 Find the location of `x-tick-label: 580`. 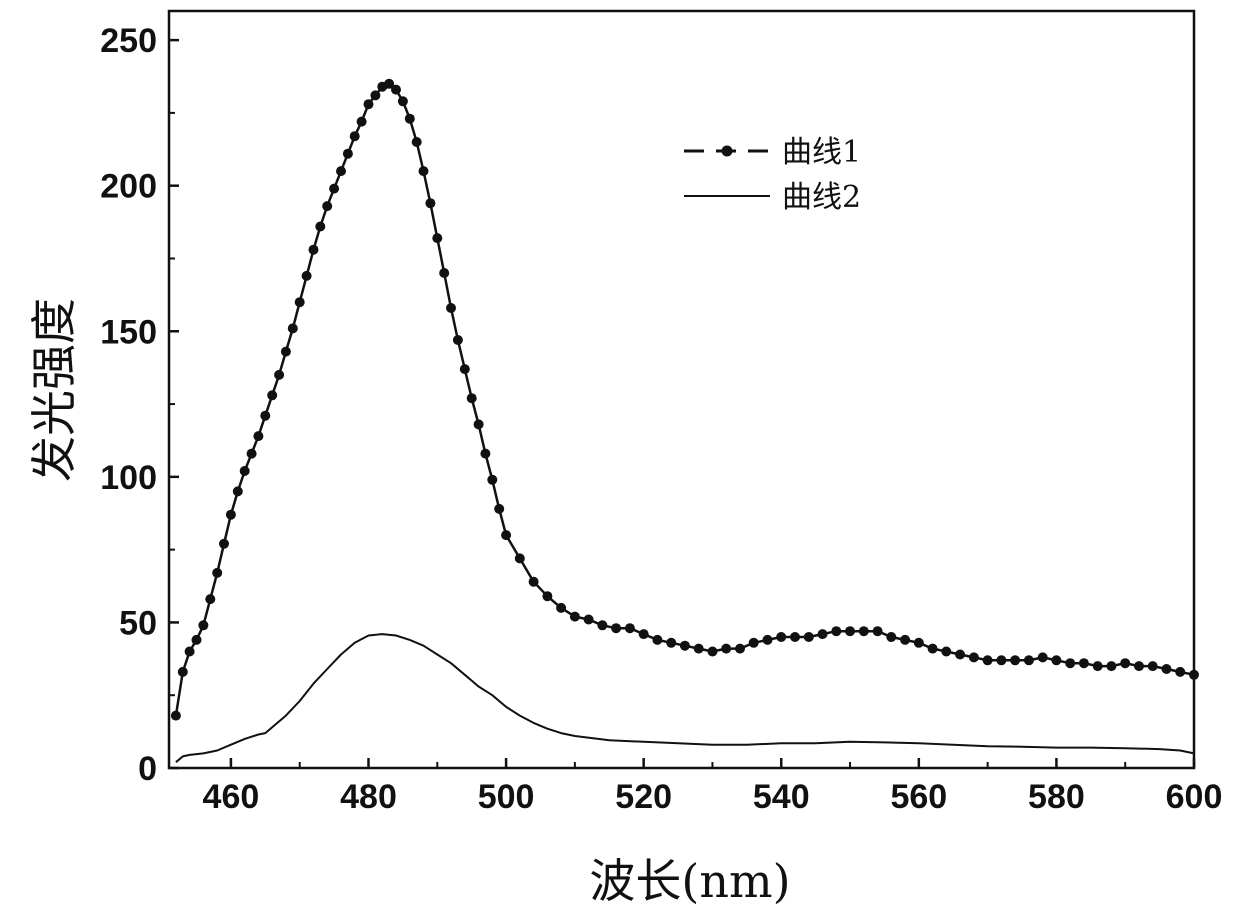

x-tick-label: 580 is located at coordinates (1056, 797).